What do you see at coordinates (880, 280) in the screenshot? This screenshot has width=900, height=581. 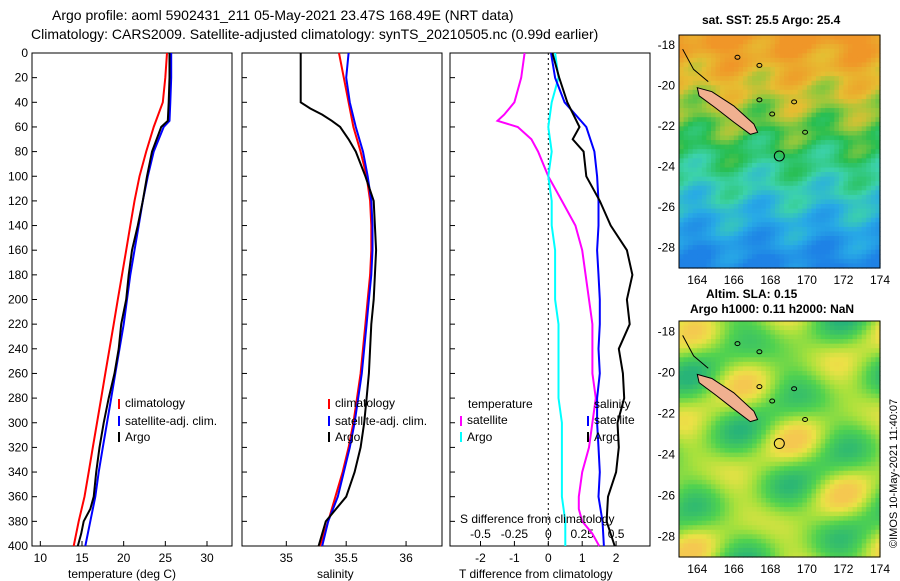 I see `sst-map-lon-label: 174` at bounding box center [880, 280].